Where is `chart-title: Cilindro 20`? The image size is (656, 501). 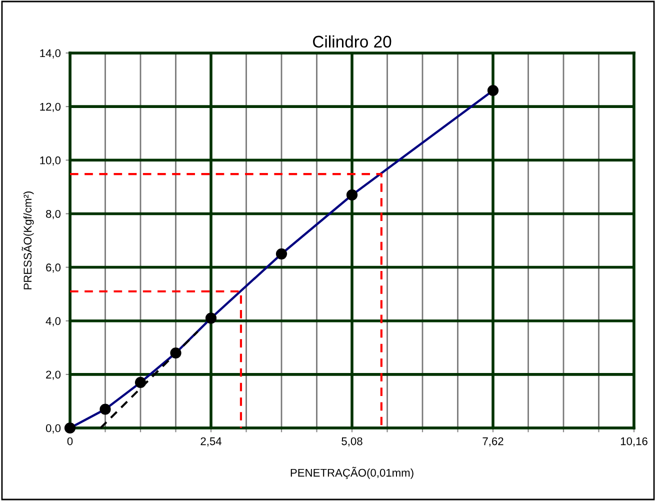
chart-title: Cilindro 20 is located at coordinates (352, 41).